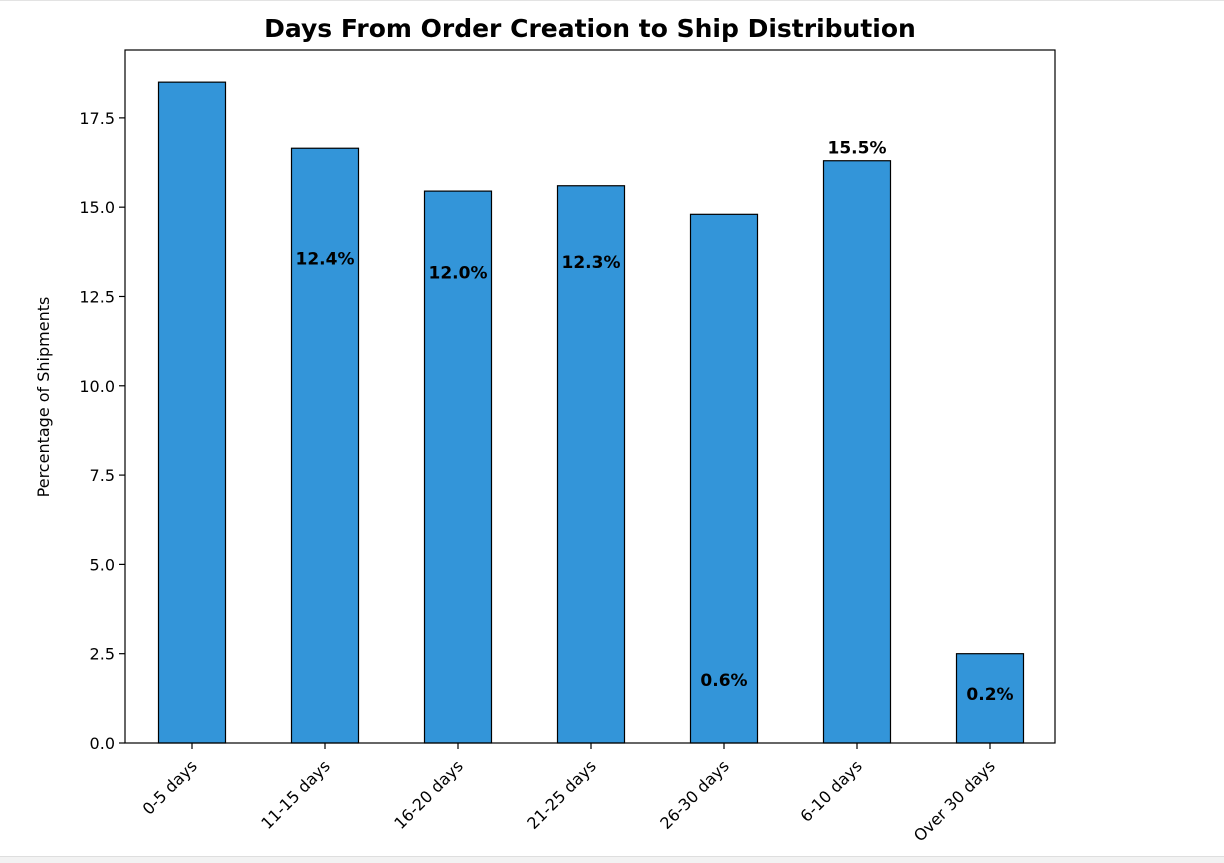  I want to click on bar-11-15-days, so click(325, 445).